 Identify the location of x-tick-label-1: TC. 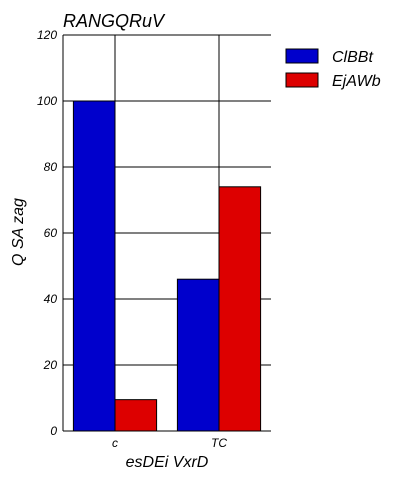
(219, 443).